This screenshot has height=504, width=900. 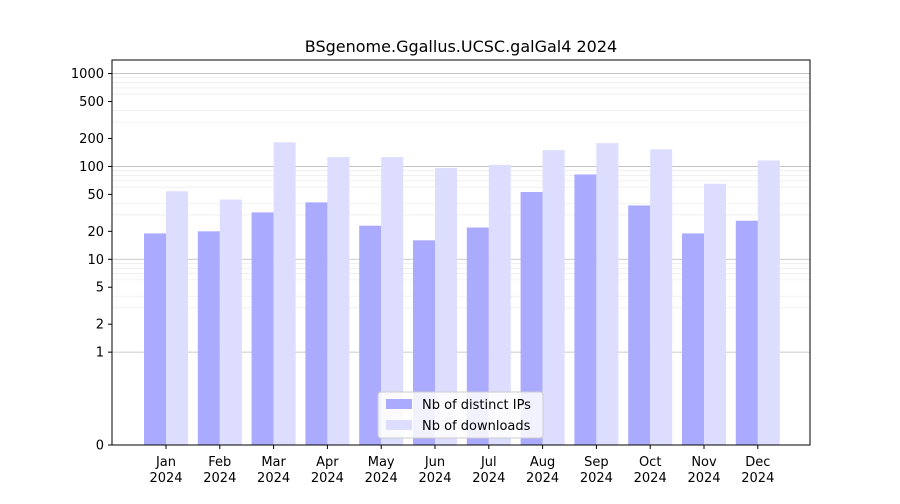 I want to click on y-tick-label: 200, so click(x=91, y=139).